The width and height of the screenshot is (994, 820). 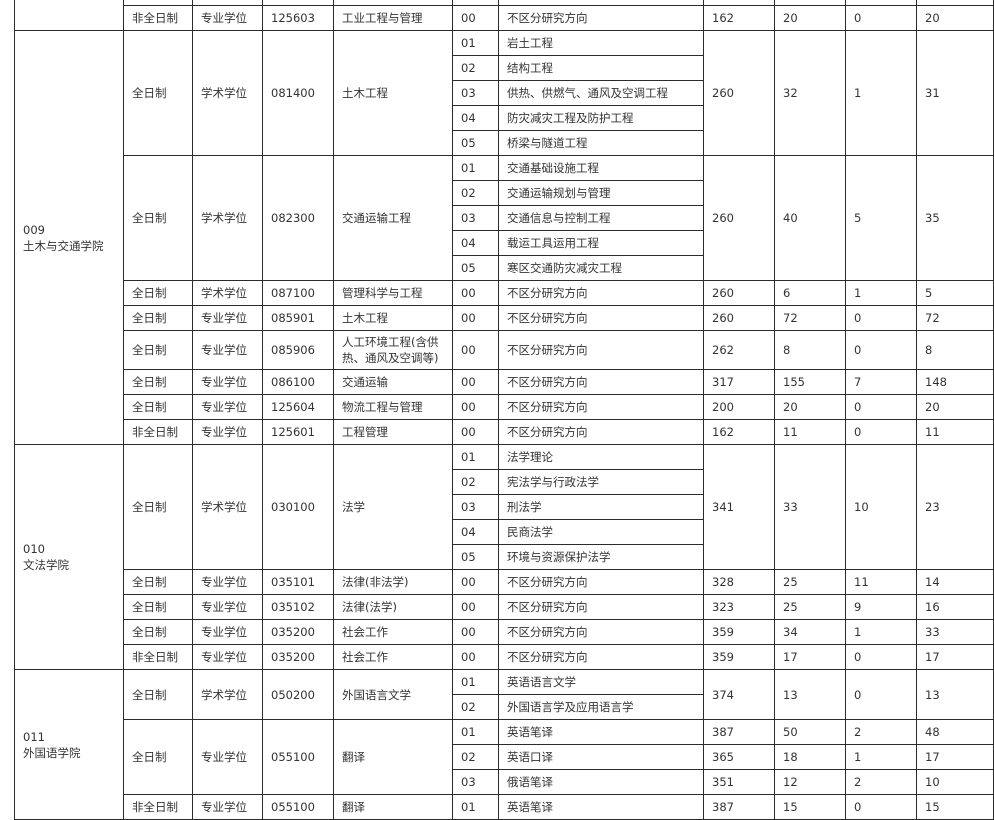 What do you see at coordinates (955, 782) in the screenshot?
I see `stat-unified: 10` at bounding box center [955, 782].